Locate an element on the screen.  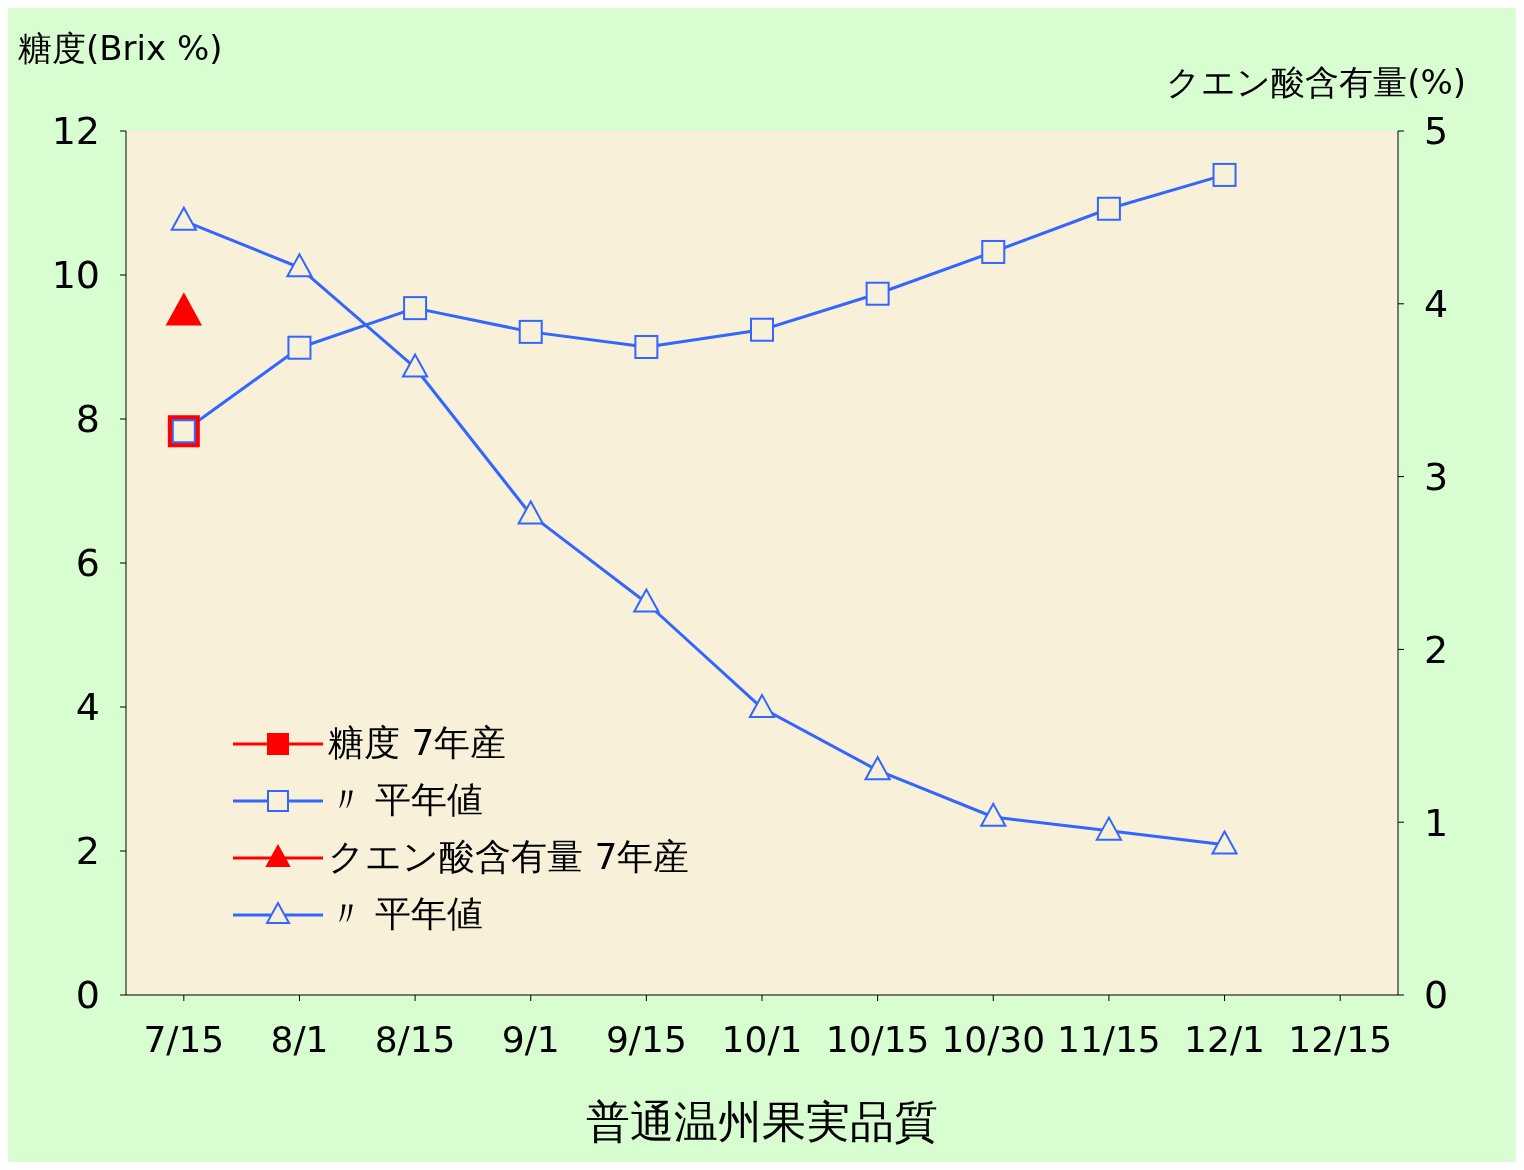
y2-tick-label: 1 is located at coordinates (1436, 822).